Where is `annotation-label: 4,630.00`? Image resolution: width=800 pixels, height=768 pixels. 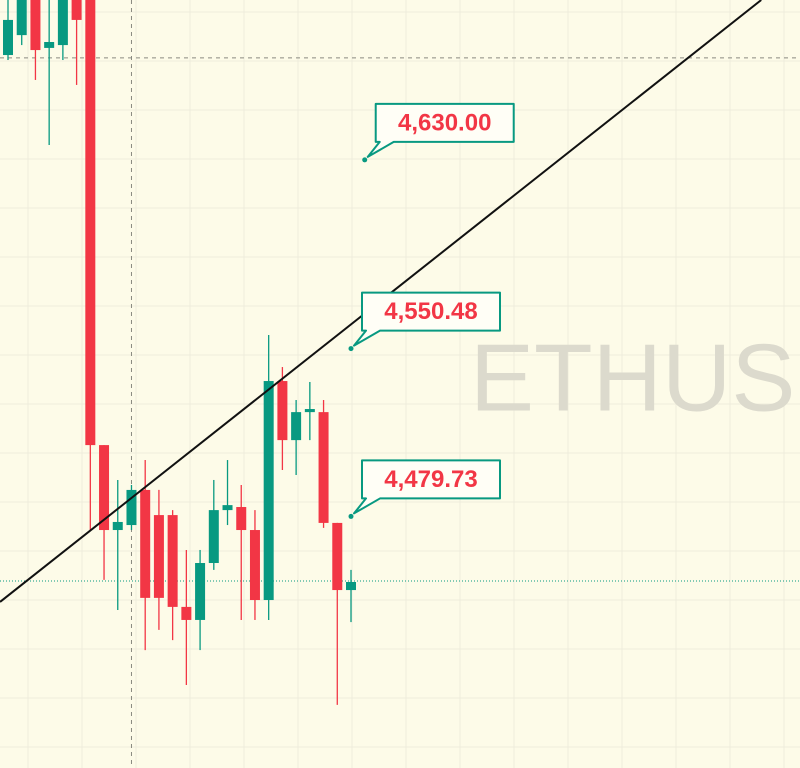
annotation-label: 4,630.00 is located at coordinates (444, 122).